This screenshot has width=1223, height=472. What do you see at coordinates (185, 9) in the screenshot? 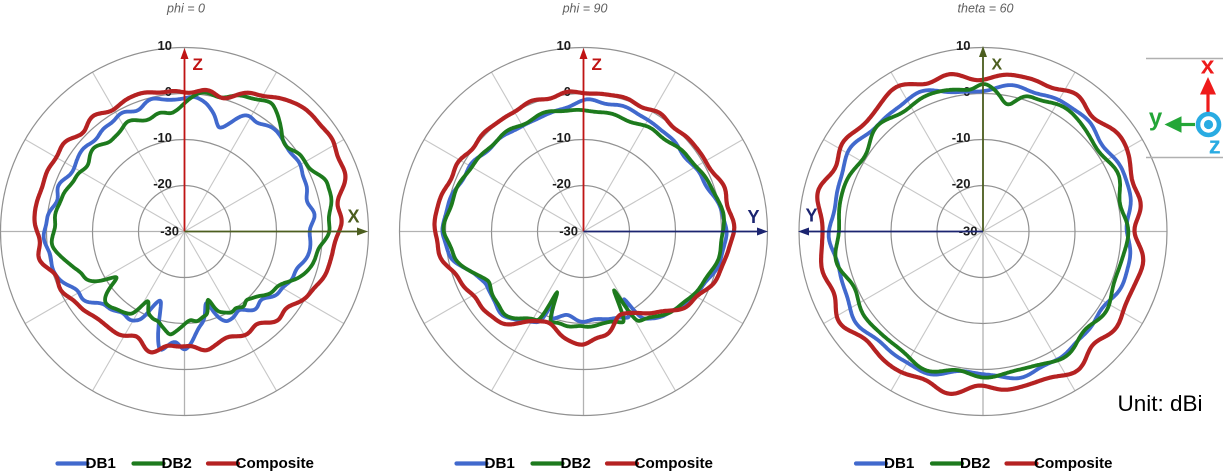
I see `svg-text: phi = 0` at bounding box center [185, 9].